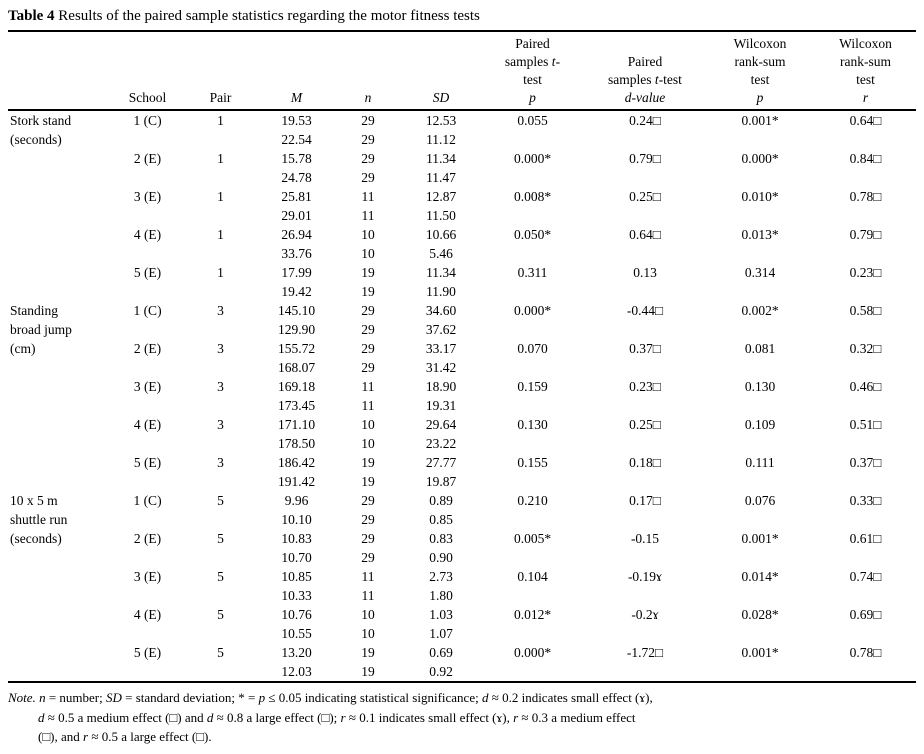  Describe the element at coordinates (532, 97) in the screenshot. I see `italic-text: p` at that location.